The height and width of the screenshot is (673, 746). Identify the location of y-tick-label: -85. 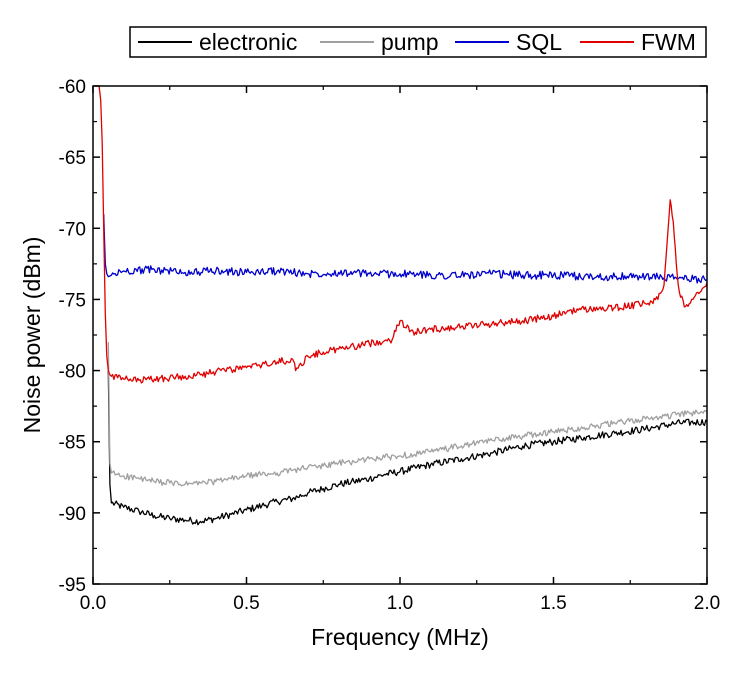
(72, 443).